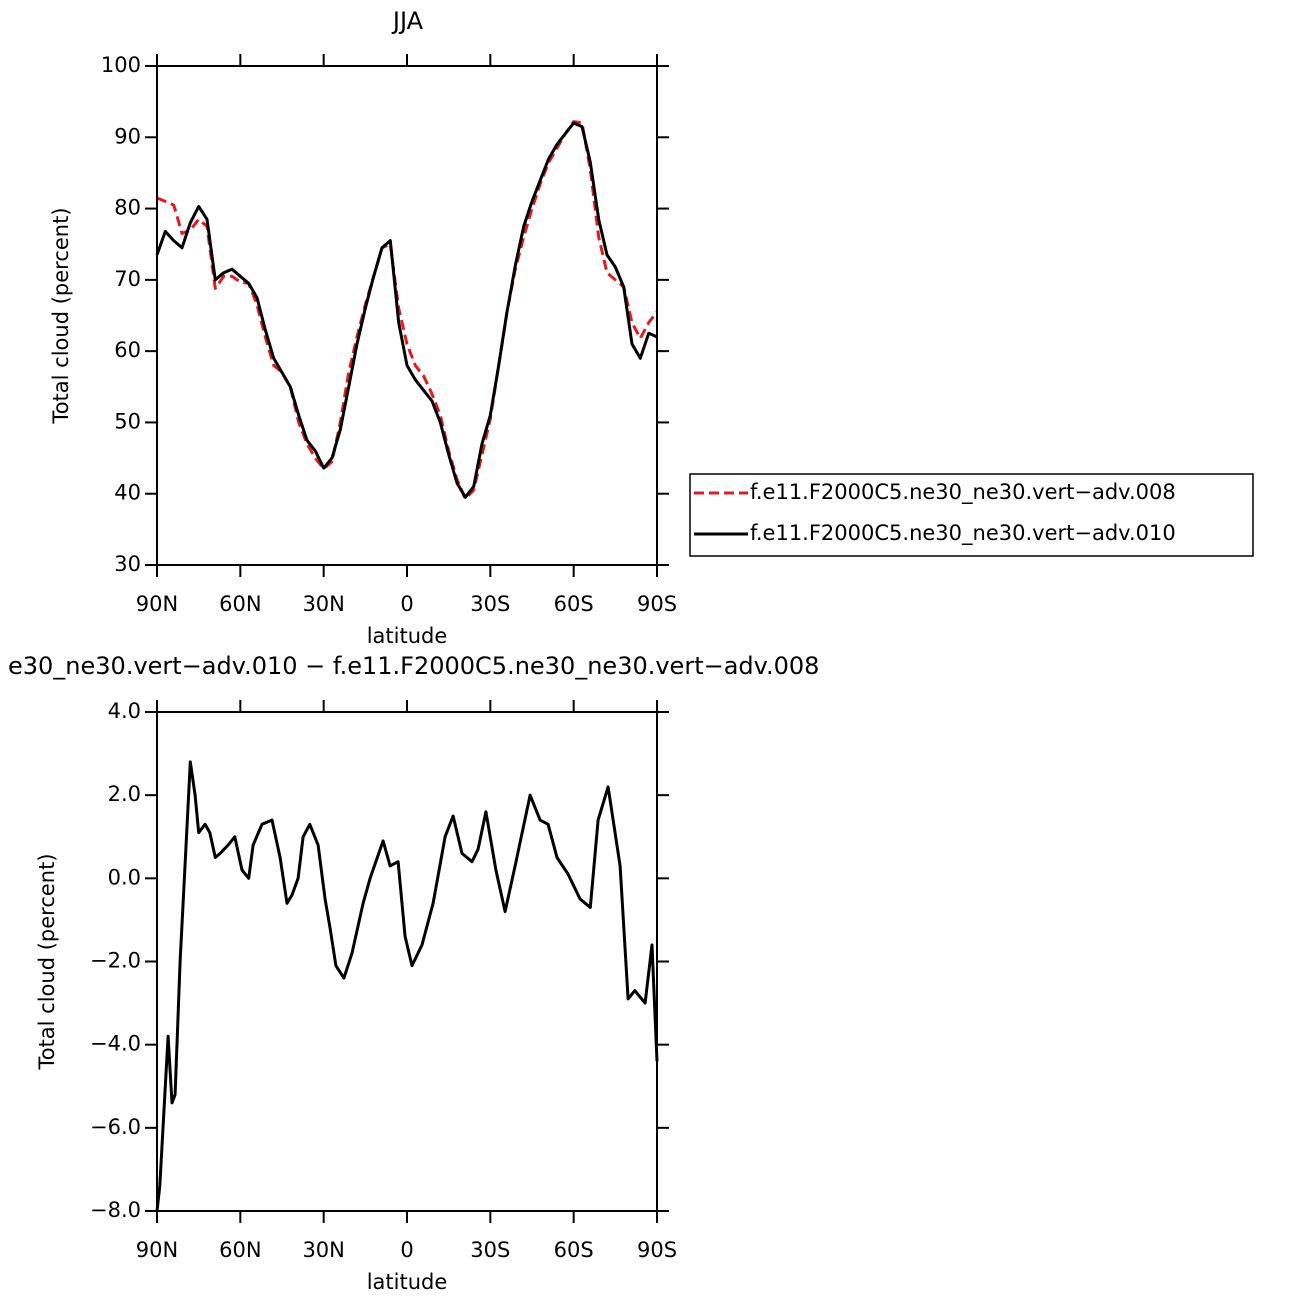 The image size is (1305, 1303). I want to click on y-tick-label: 2.0, so click(124, 794).